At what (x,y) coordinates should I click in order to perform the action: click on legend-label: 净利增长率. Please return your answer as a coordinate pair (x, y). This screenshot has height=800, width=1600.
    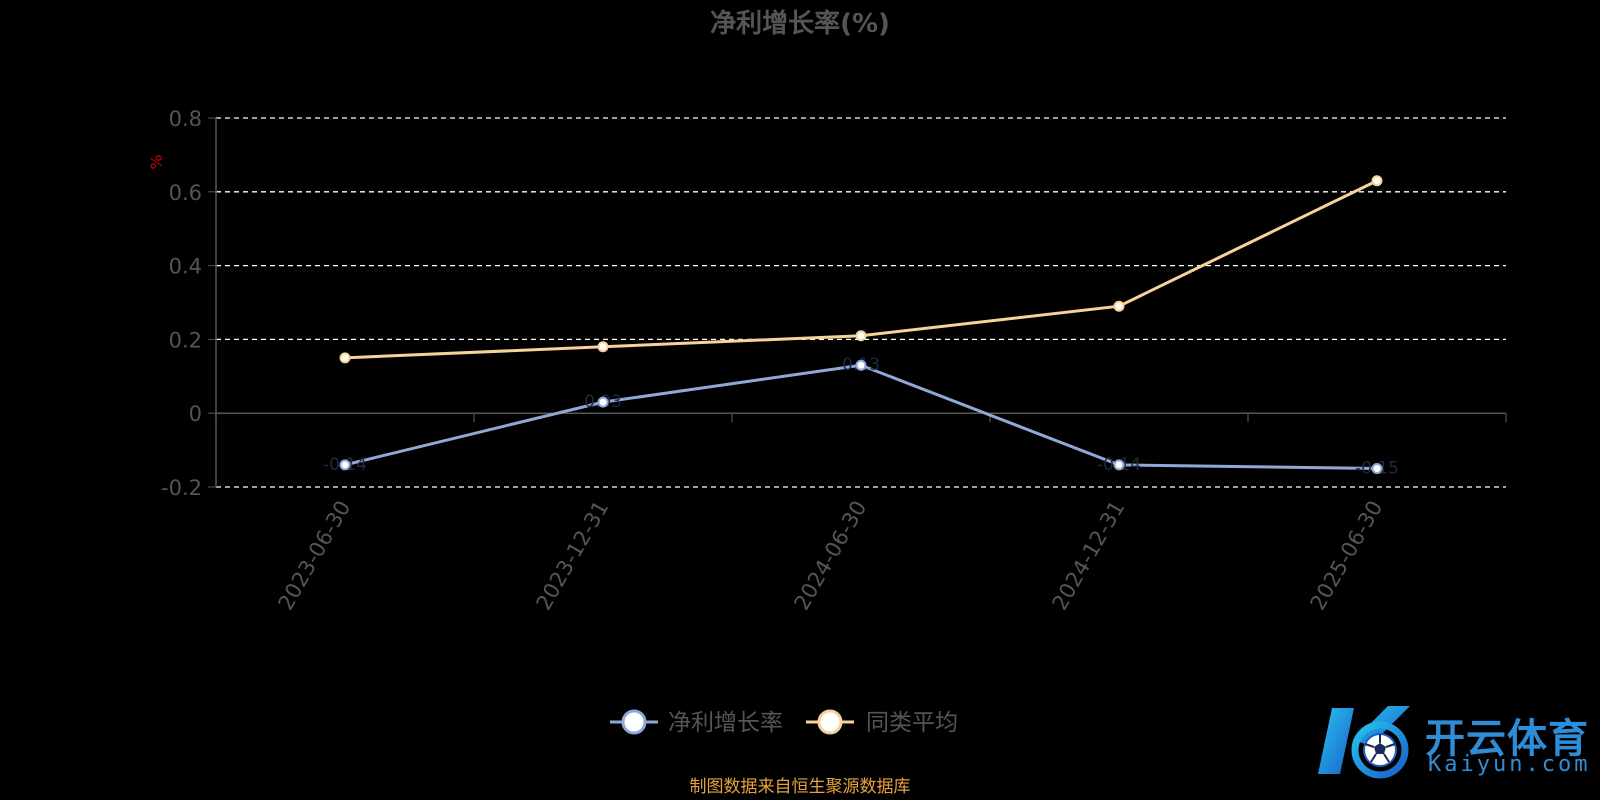
    Looking at the image, I should click on (725, 723).